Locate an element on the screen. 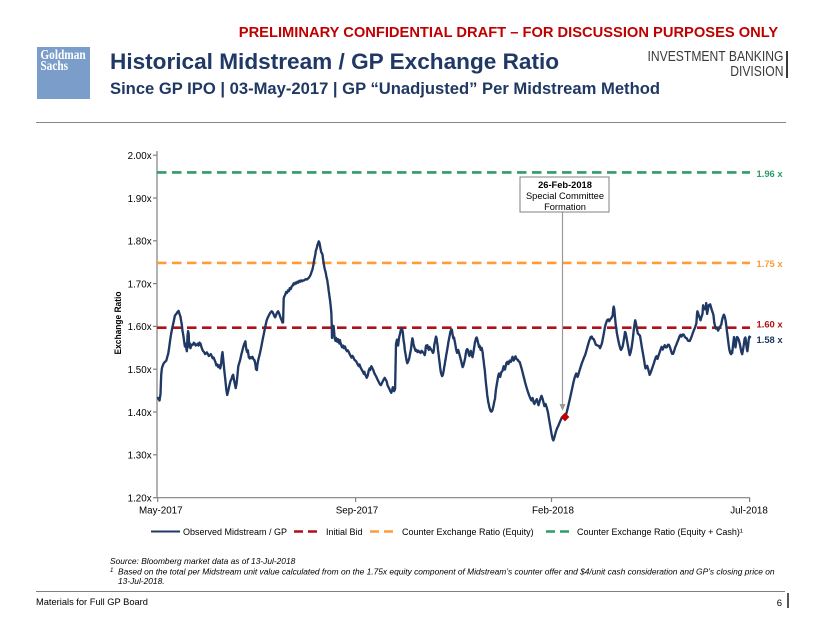 The height and width of the screenshot is (635, 822). svg-text: Sep-2017 is located at coordinates (357, 511).